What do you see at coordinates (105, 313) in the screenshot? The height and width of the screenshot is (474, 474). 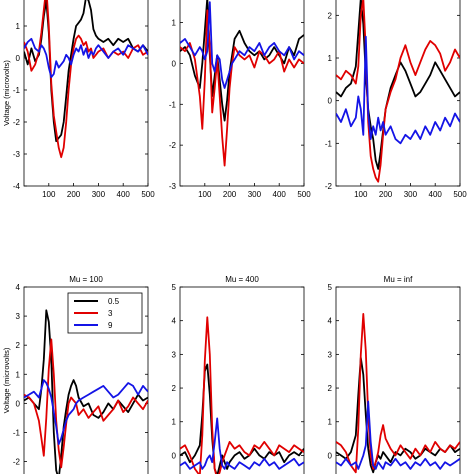 I see `legend: 0.5 3 9` at bounding box center [105, 313].